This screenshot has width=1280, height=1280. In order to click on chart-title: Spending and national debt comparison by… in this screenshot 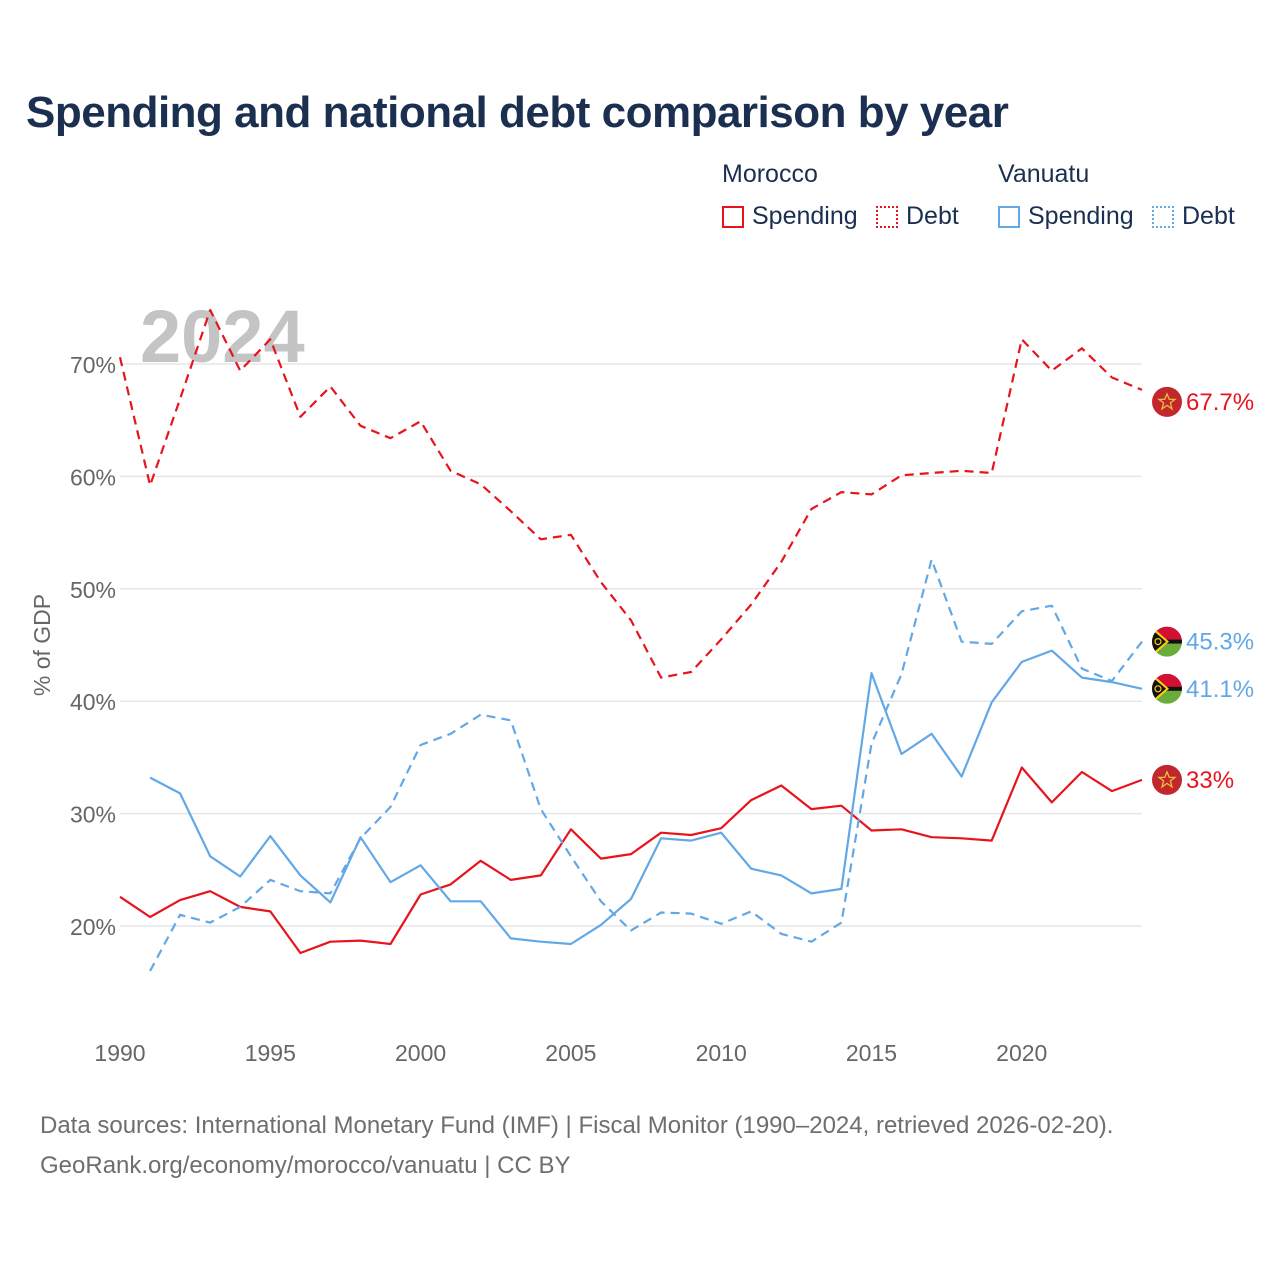, I will do `click(517, 112)`.